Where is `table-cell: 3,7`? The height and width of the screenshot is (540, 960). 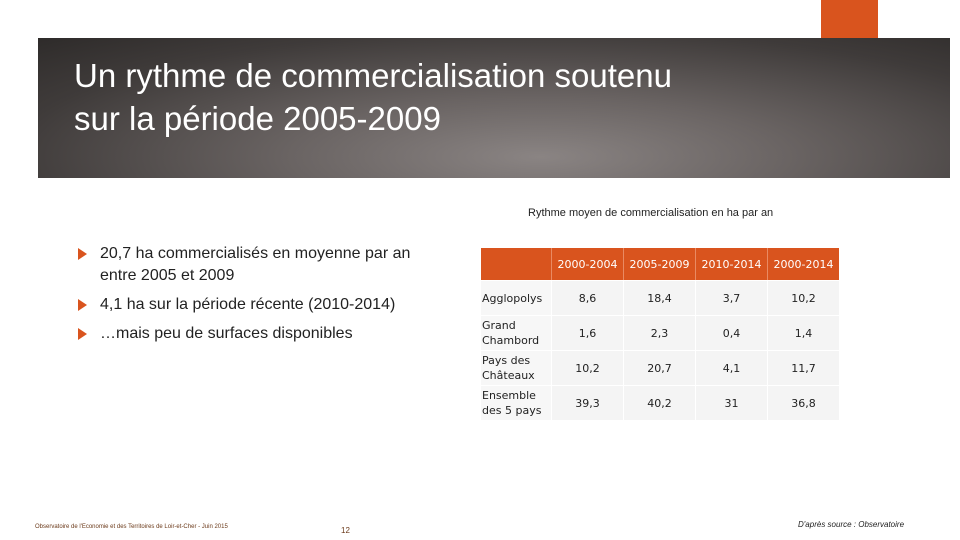 table-cell: 3,7 is located at coordinates (731, 297).